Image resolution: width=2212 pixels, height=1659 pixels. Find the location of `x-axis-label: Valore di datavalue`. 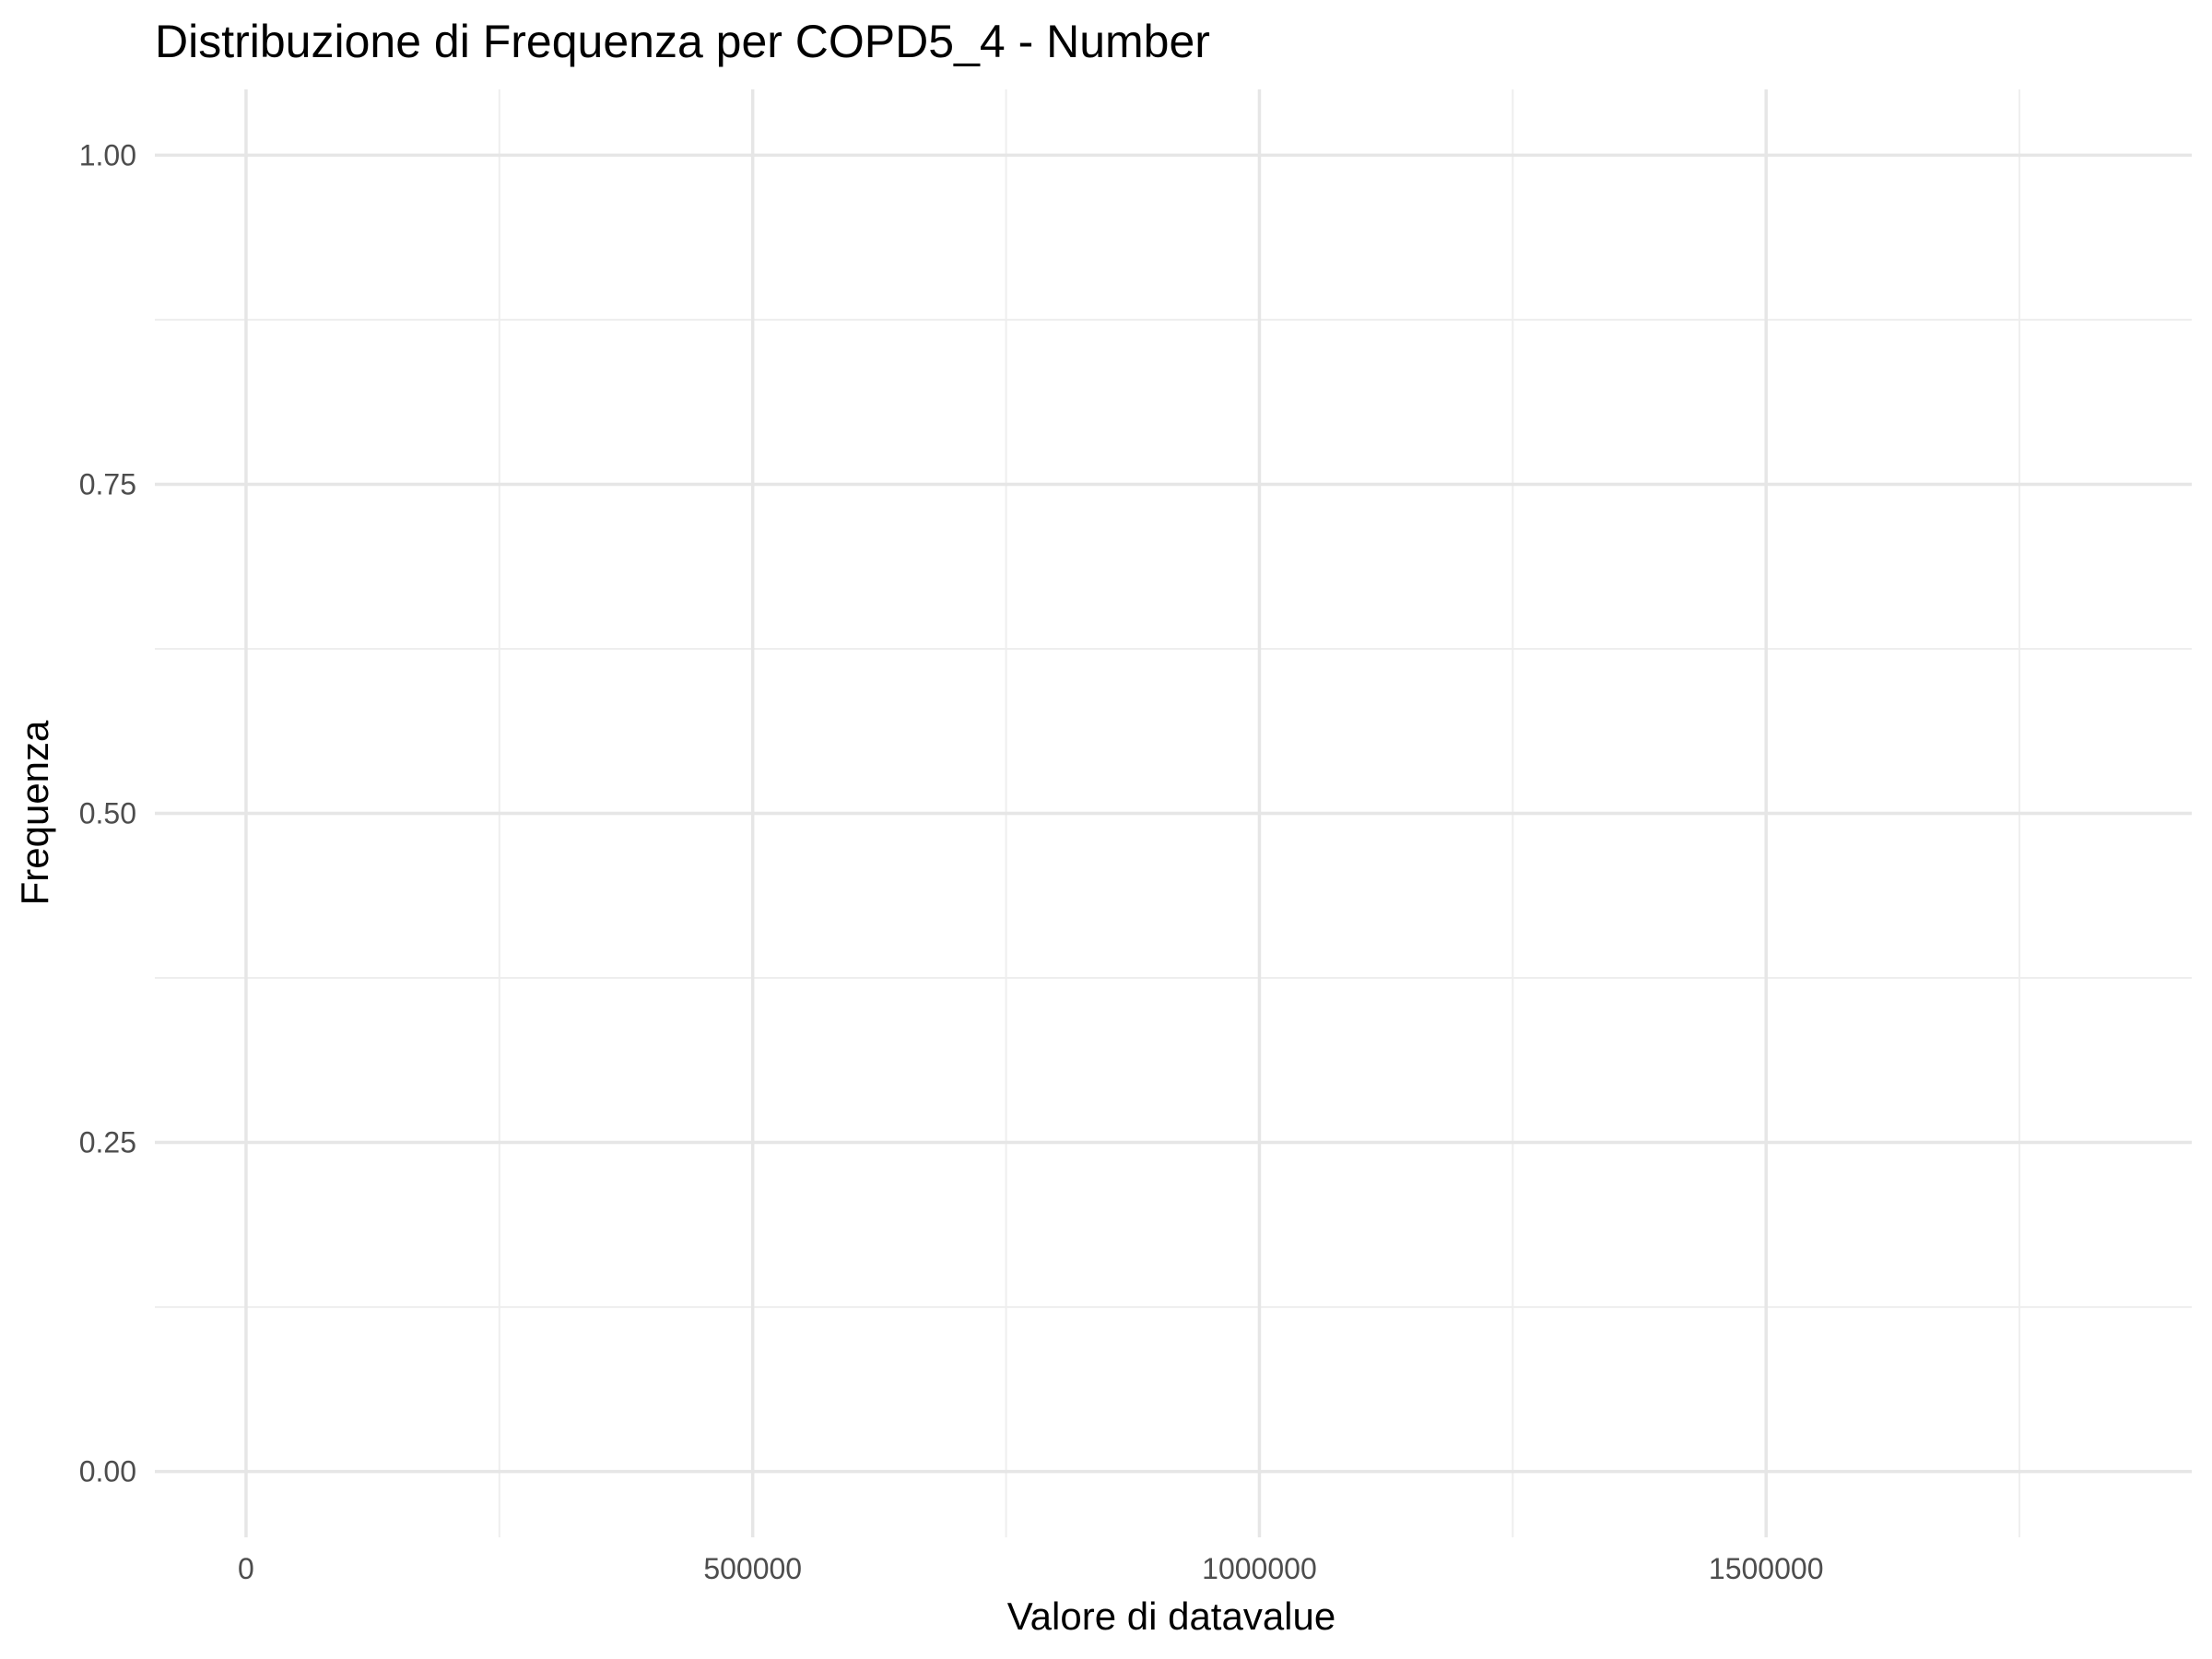

x-axis-label: Valore di datavalue is located at coordinates (1171, 1616).